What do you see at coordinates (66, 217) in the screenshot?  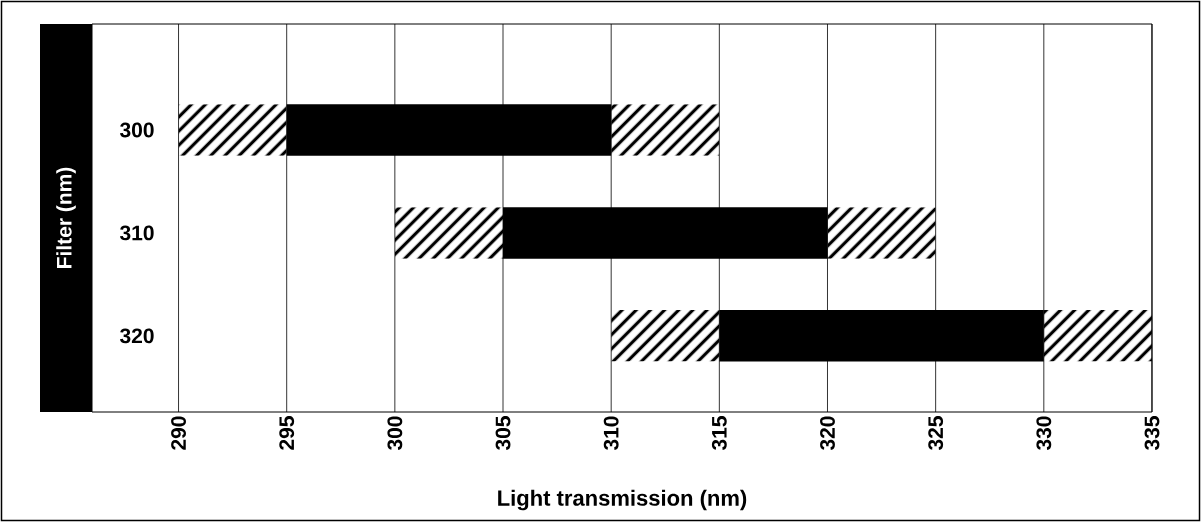 I see `y-axis-title: Filter (nm)` at bounding box center [66, 217].